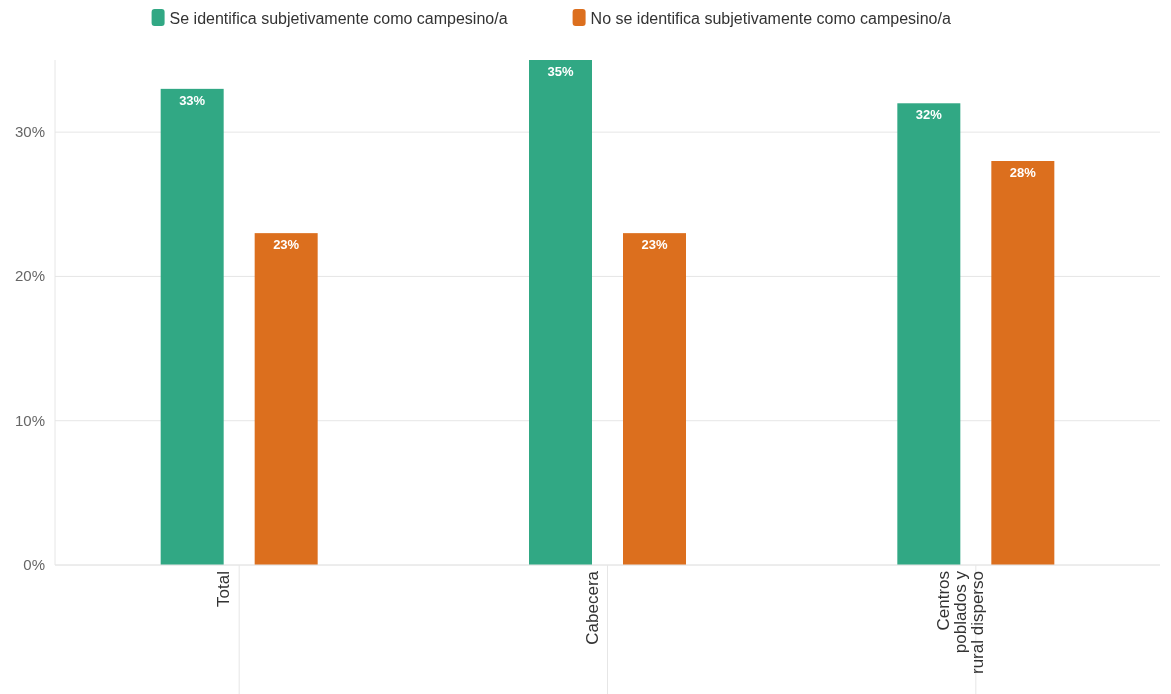 The image size is (1171, 694). What do you see at coordinates (929, 115) in the screenshot?
I see `data-label: 32%` at bounding box center [929, 115].